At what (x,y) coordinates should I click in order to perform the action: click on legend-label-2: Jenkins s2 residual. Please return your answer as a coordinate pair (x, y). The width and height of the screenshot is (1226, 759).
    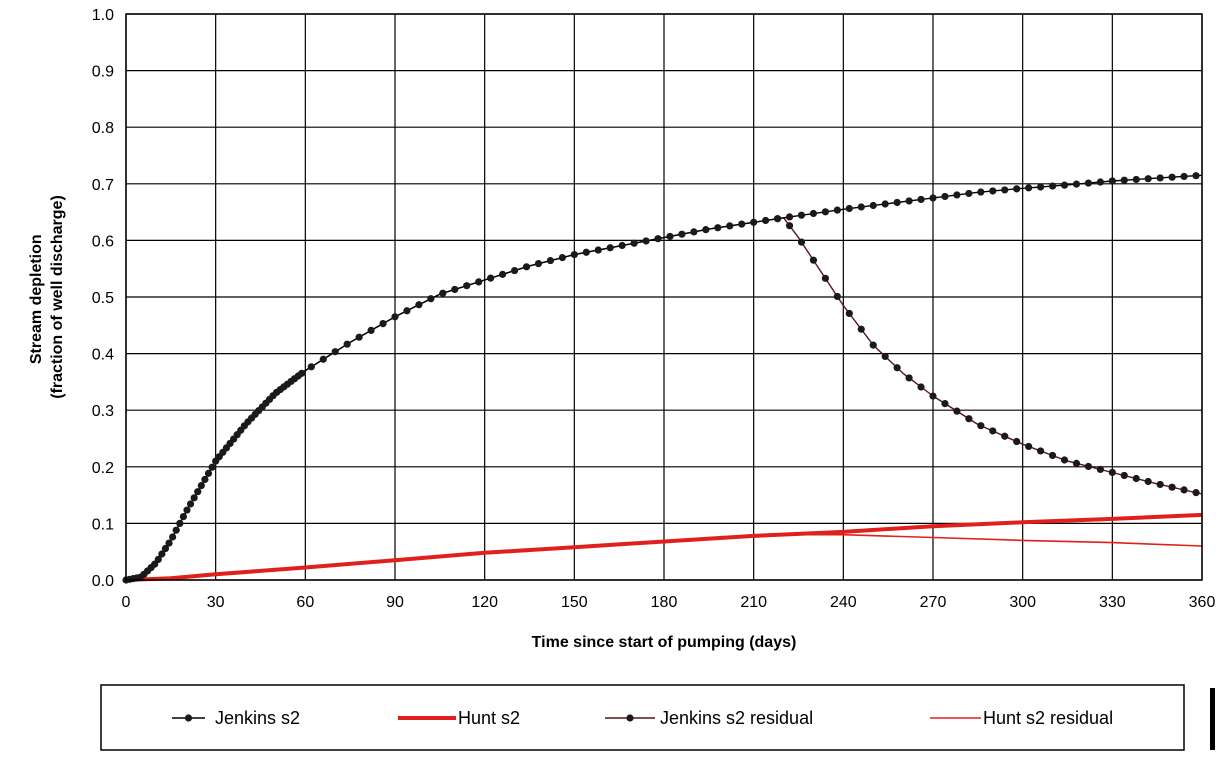
    Looking at the image, I should click on (736, 718).